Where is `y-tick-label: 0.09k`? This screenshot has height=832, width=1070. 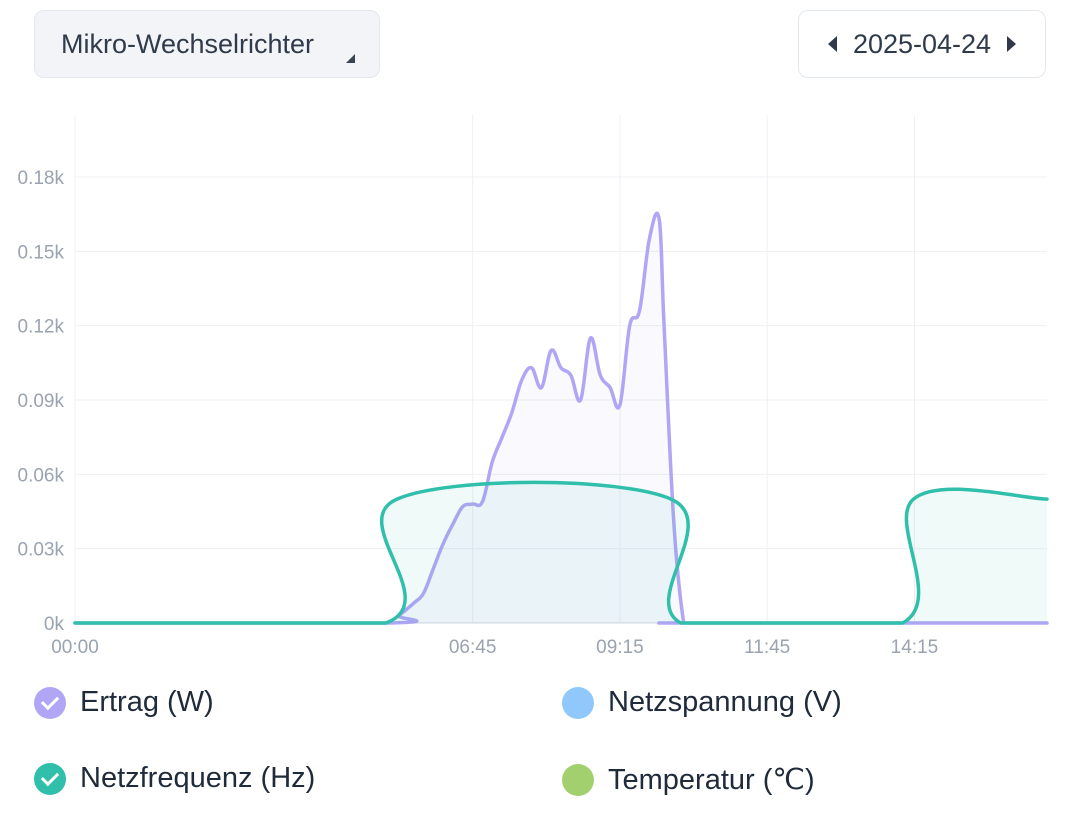
y-tick-label: 0.09k is located at coordinates (41, 401).